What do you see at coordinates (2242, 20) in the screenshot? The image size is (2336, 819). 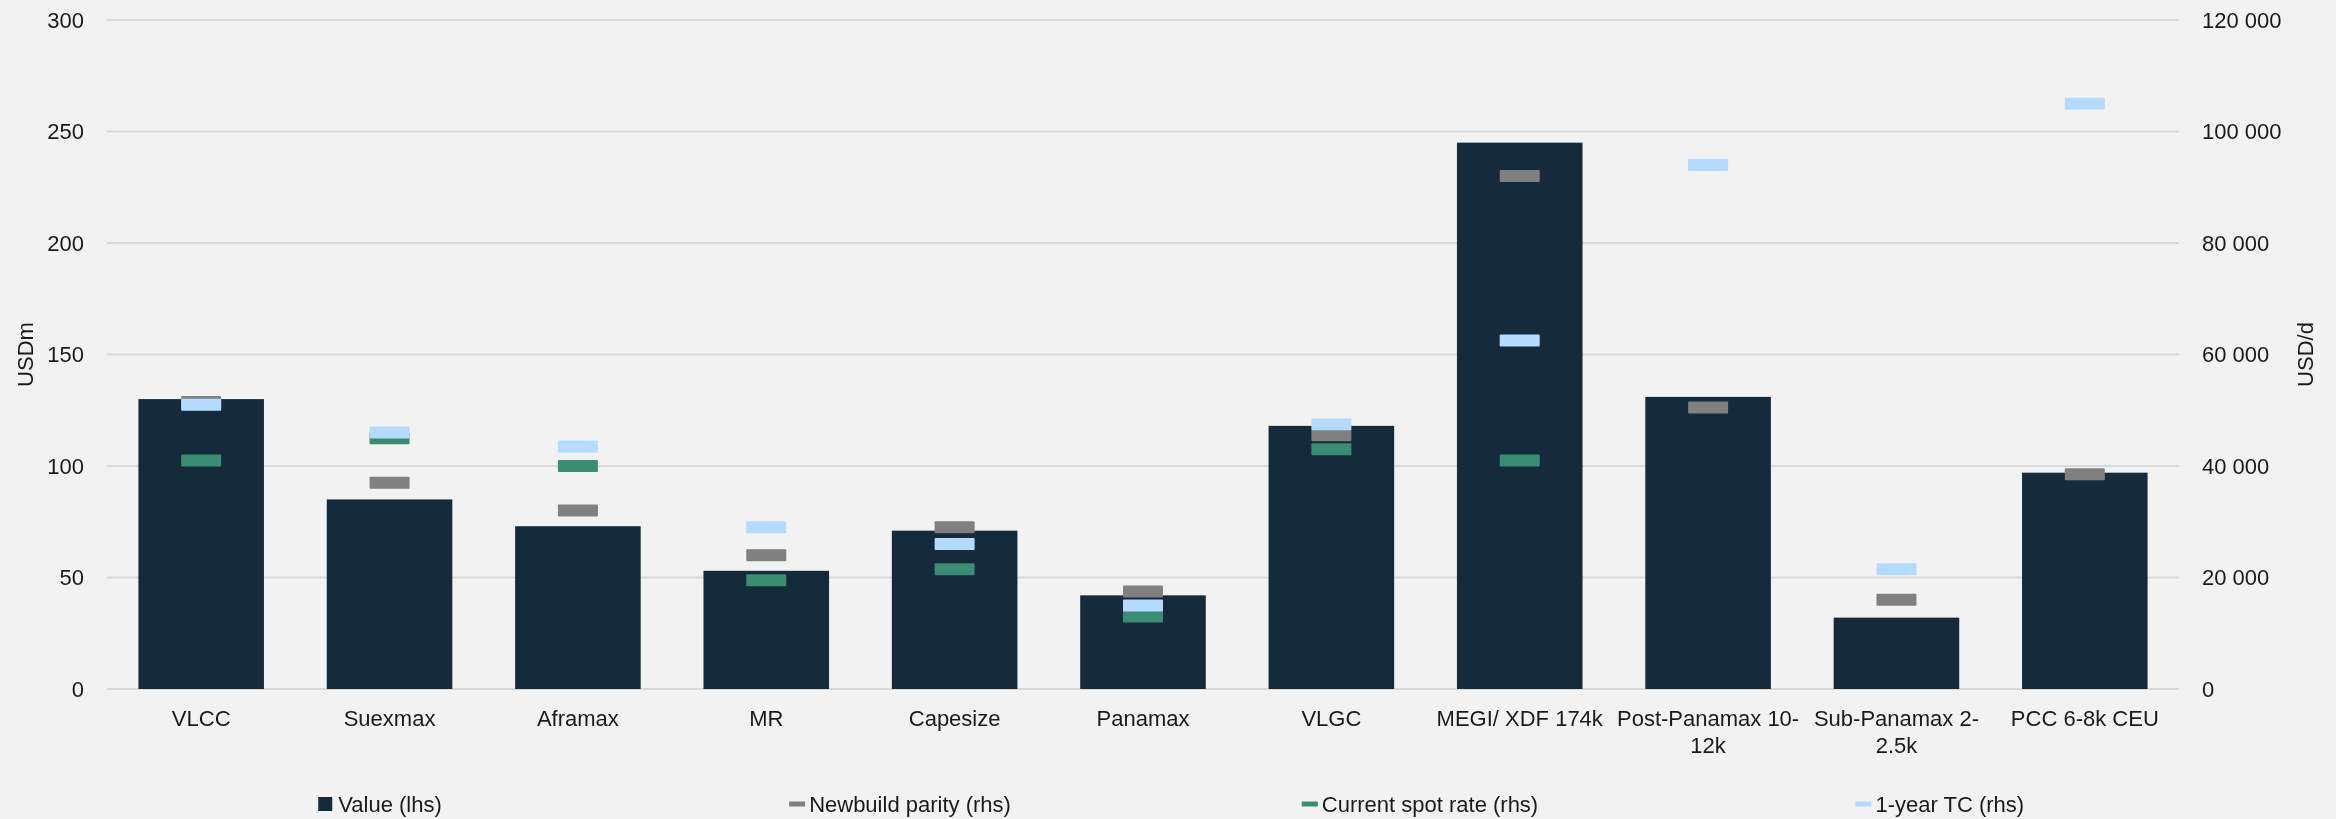 I see `y2-tick-label: 120 000` at bounding box center [2242, 20].